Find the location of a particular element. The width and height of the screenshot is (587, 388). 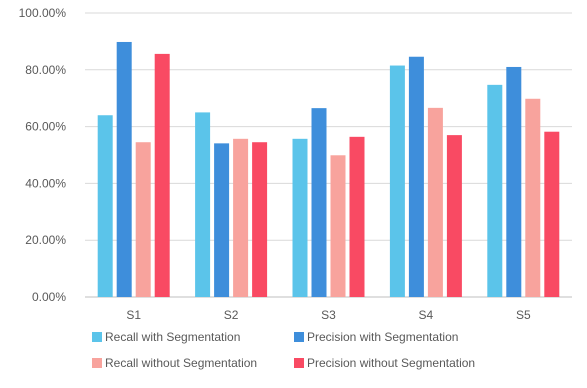

y-tick-label: 100.00% is located at coordinates (43, 13).